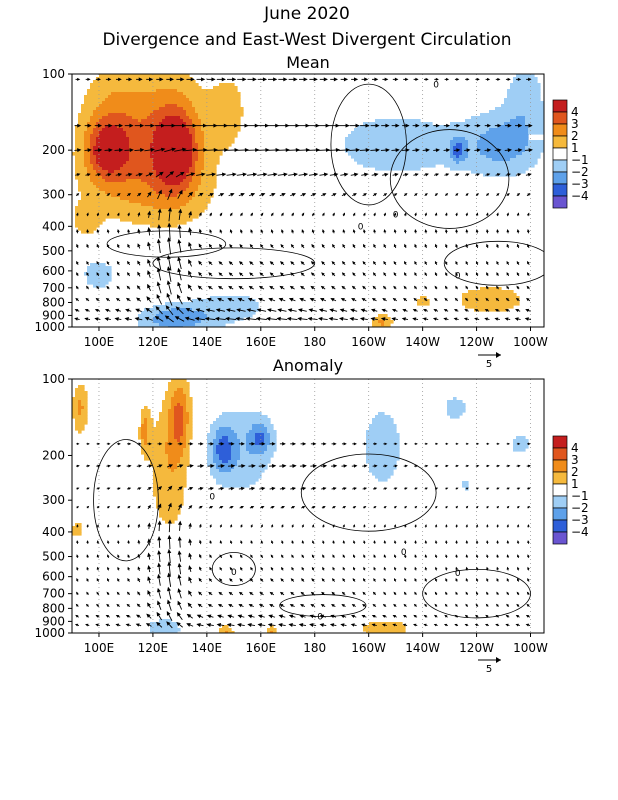 This screenshot has width=618, height=800. I want to click on x-tick-label: 120E, so click(153, 648).